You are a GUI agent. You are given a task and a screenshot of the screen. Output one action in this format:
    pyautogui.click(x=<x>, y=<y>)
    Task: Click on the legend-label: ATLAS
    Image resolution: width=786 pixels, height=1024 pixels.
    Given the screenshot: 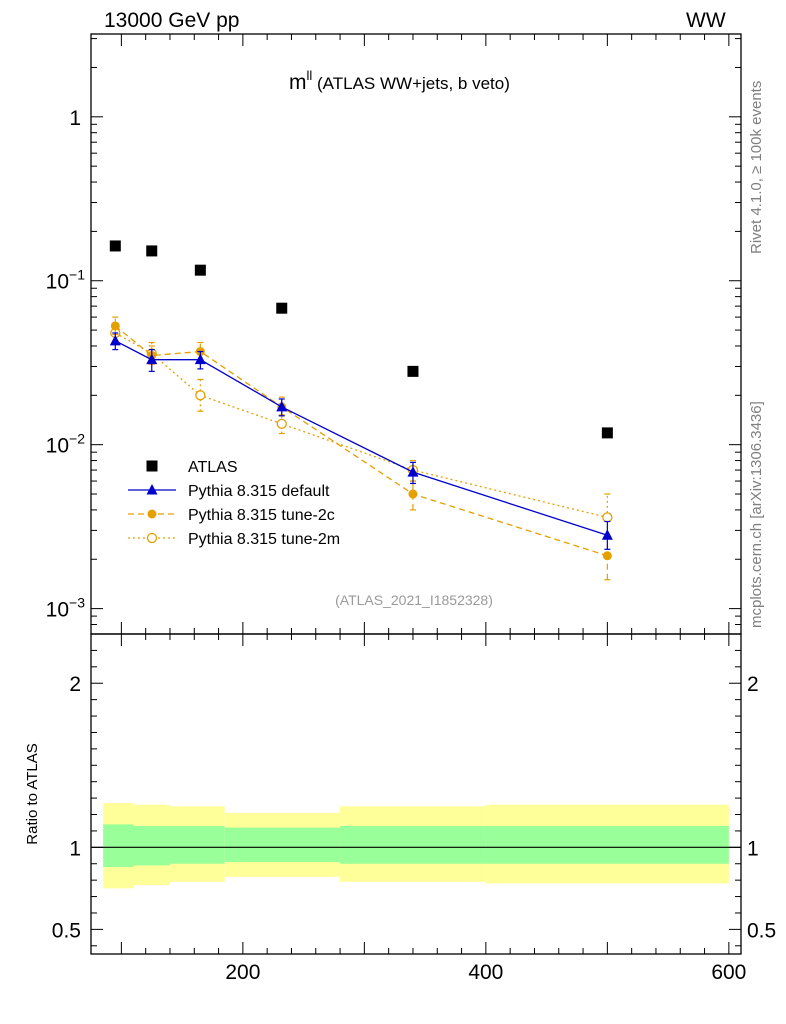 What is the action you would take?
    pyautogui.click(x=213, y=467)
    